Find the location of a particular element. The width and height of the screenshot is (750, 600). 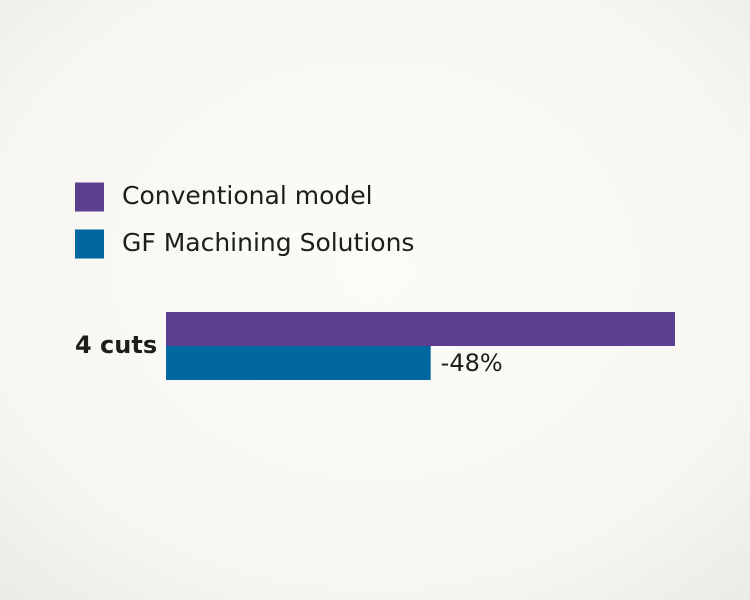

legend-label: Conventional model is located at coordinates (247, 195).